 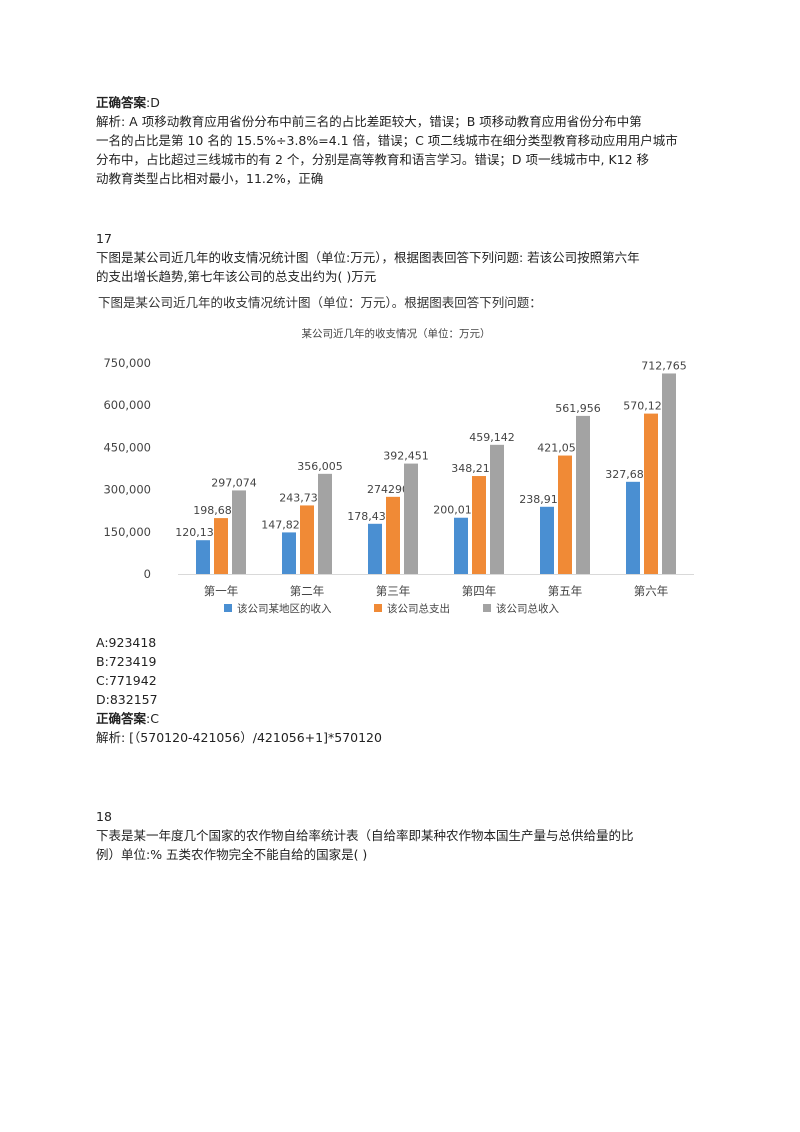 What do you see at coordinates (474, 468) in the screenshot?
I see `data-label: 348,216` at bounding box center [474, 468].